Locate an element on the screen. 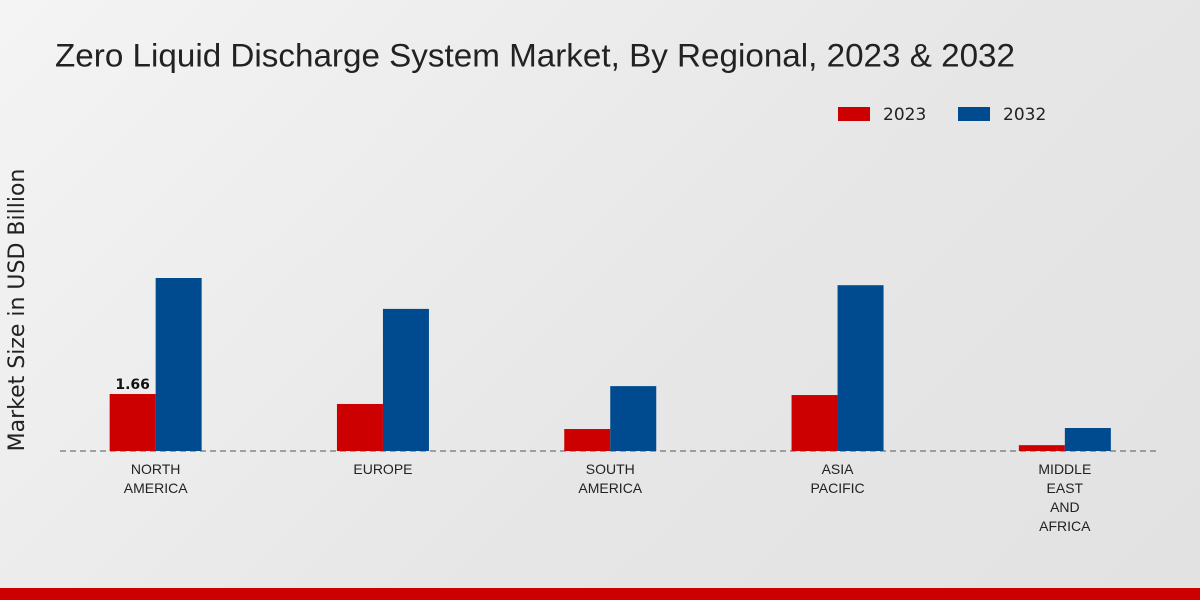 This screenshot has height=600, width=1200. data-label: 1.66 is located at coordinates (132, 385).